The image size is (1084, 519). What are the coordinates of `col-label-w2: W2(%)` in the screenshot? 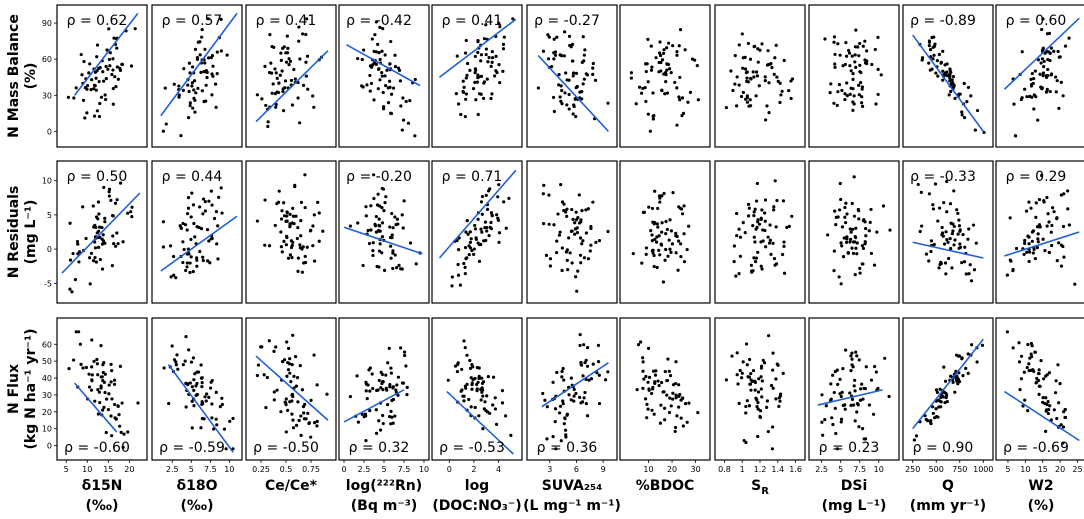 It's located at (1041, 496).